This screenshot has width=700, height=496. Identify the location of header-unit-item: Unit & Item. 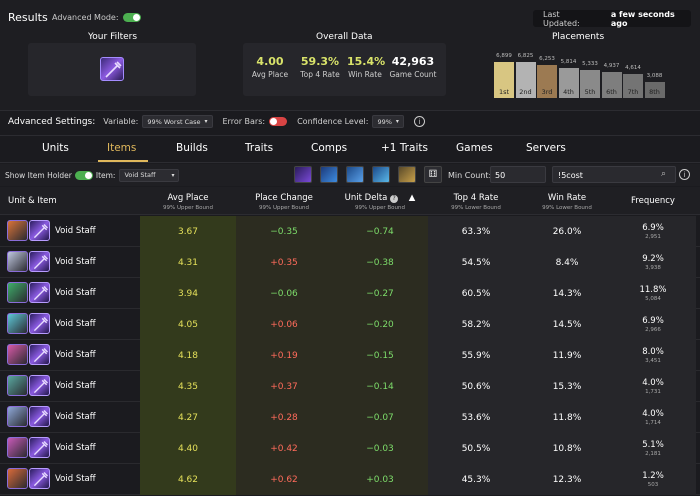
(32, 201).